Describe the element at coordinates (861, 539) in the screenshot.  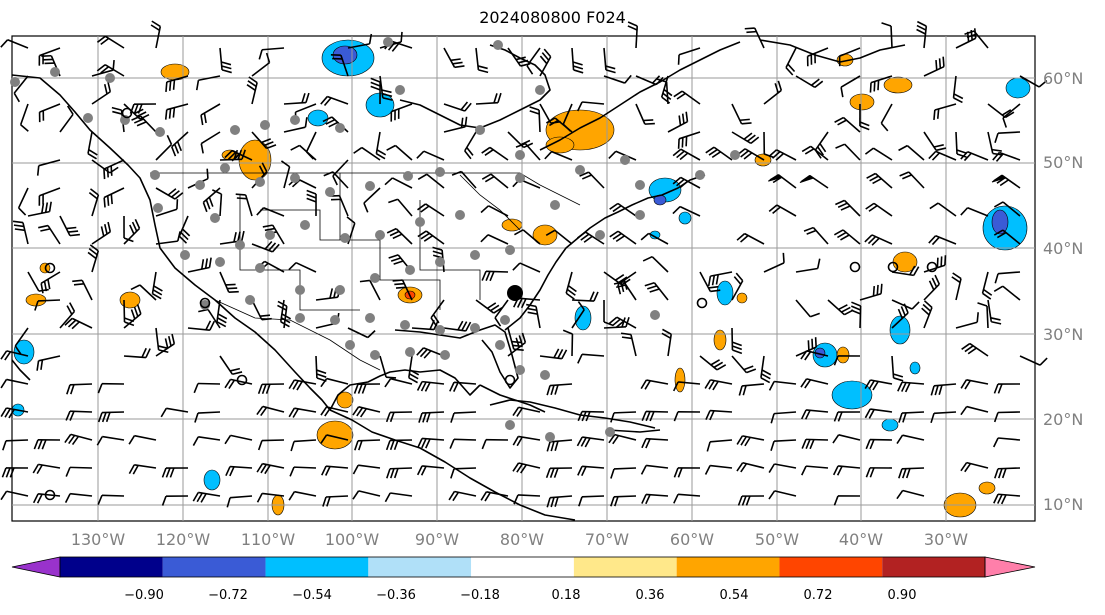
I see `lon-label-40w: 40°W` at that location.